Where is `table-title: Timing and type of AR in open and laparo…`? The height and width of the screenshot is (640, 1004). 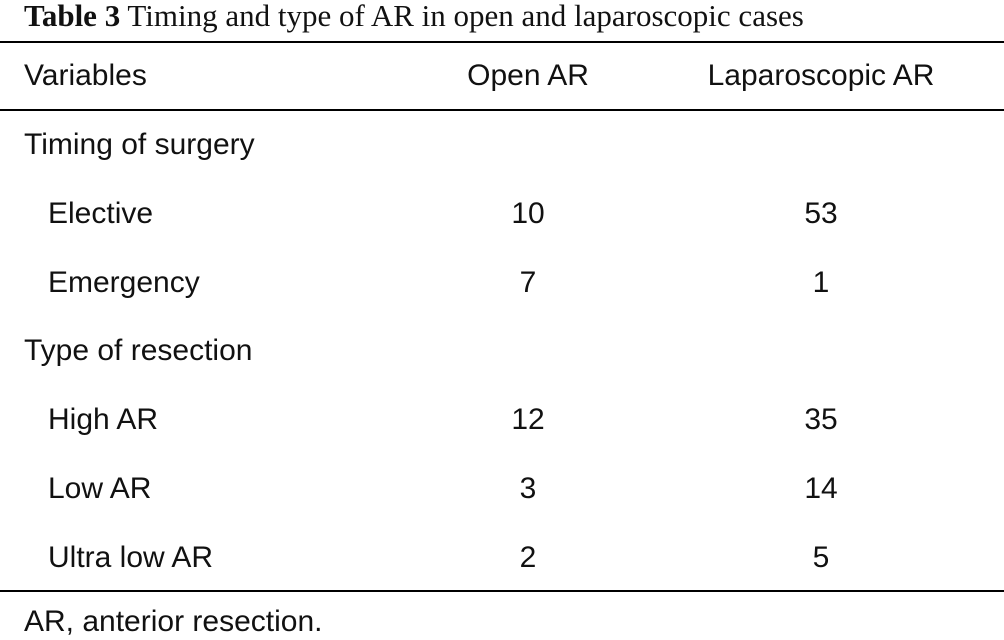
table-title: Timing and type of AR in open and laparo… is located at coordinates (465, 16).